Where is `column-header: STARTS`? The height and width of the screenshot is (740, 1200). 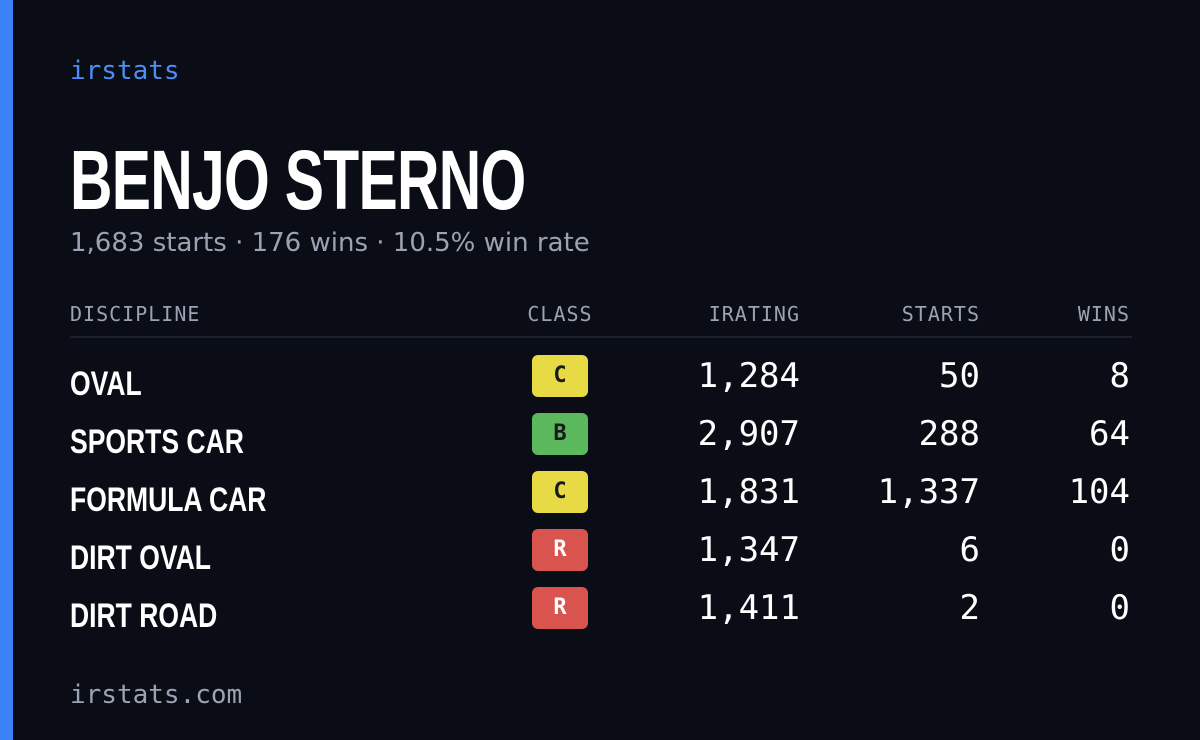 column-header: STARTS is located at coordinates (940, 314).